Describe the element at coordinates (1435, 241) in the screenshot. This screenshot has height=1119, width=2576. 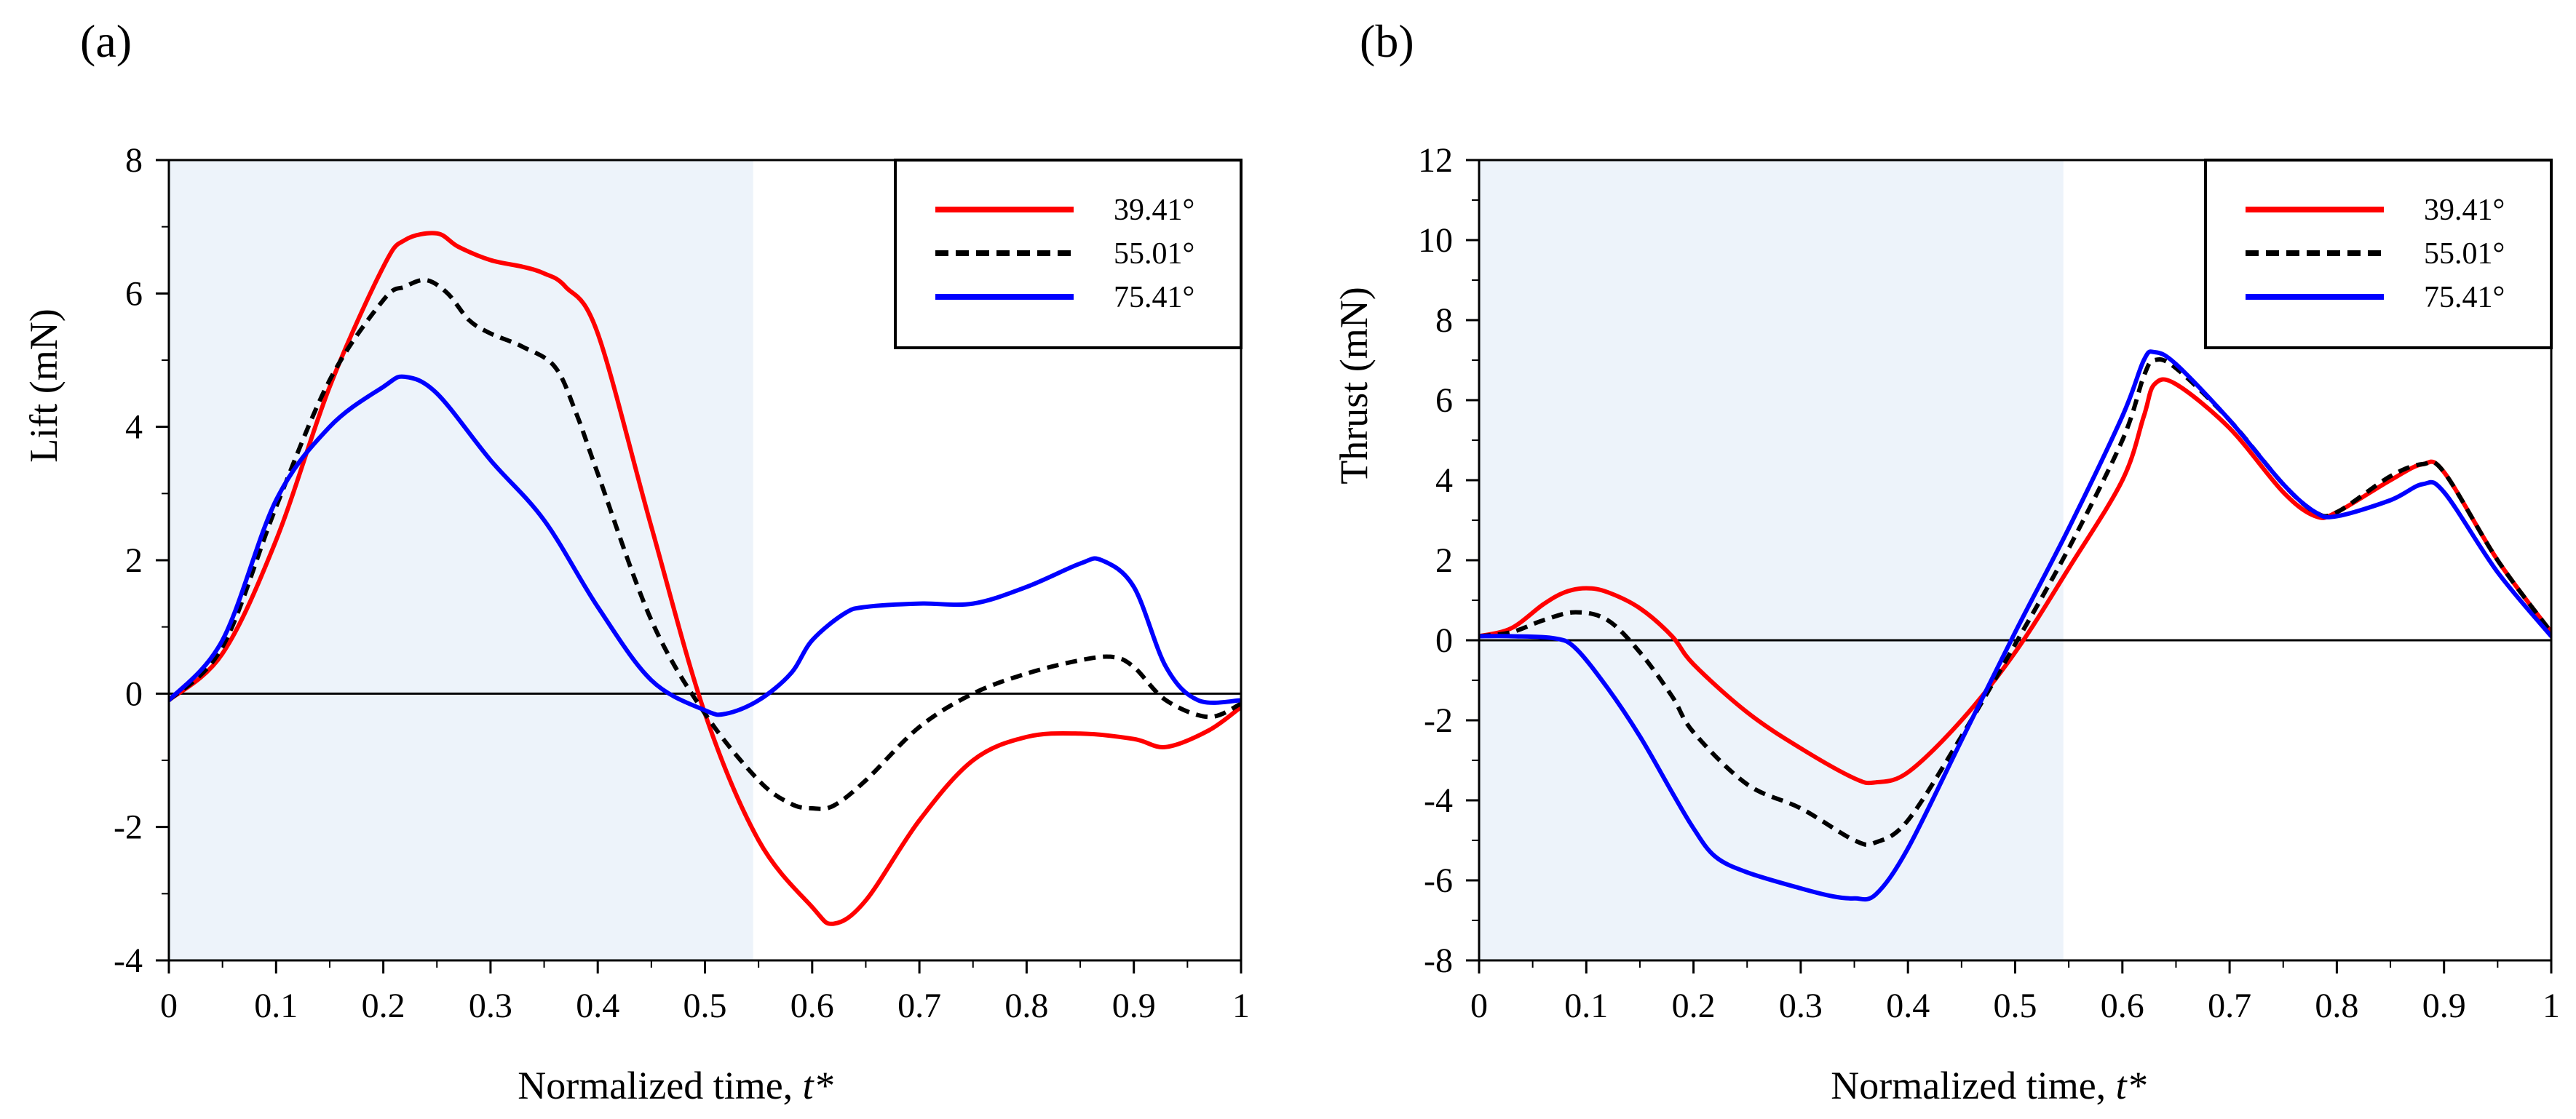
I see `y-tick-label: 10` at that location.